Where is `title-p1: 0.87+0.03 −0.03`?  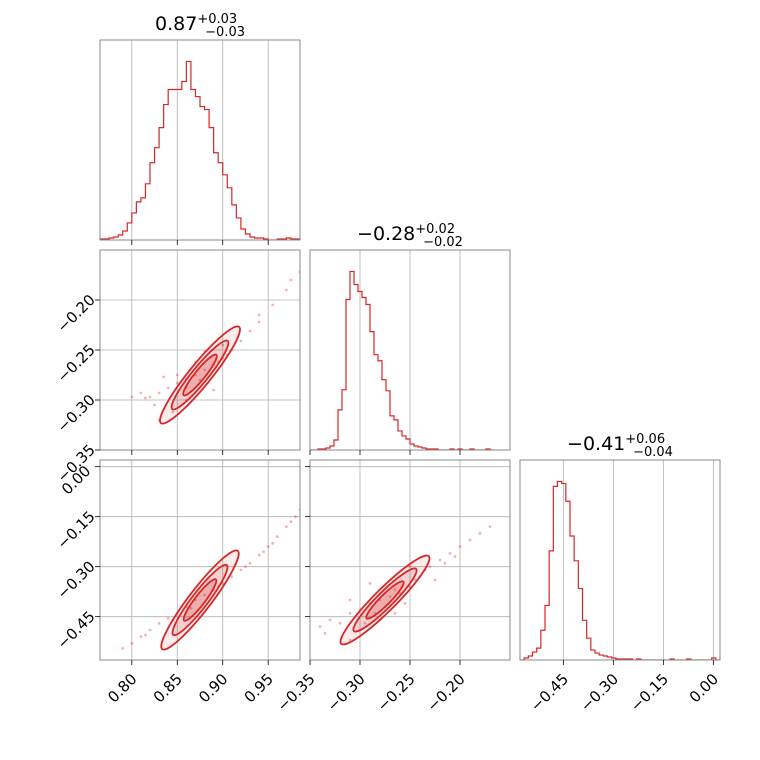
title-p1: 0.87+0.03 −0.03 is located at coordinates (200, 26).